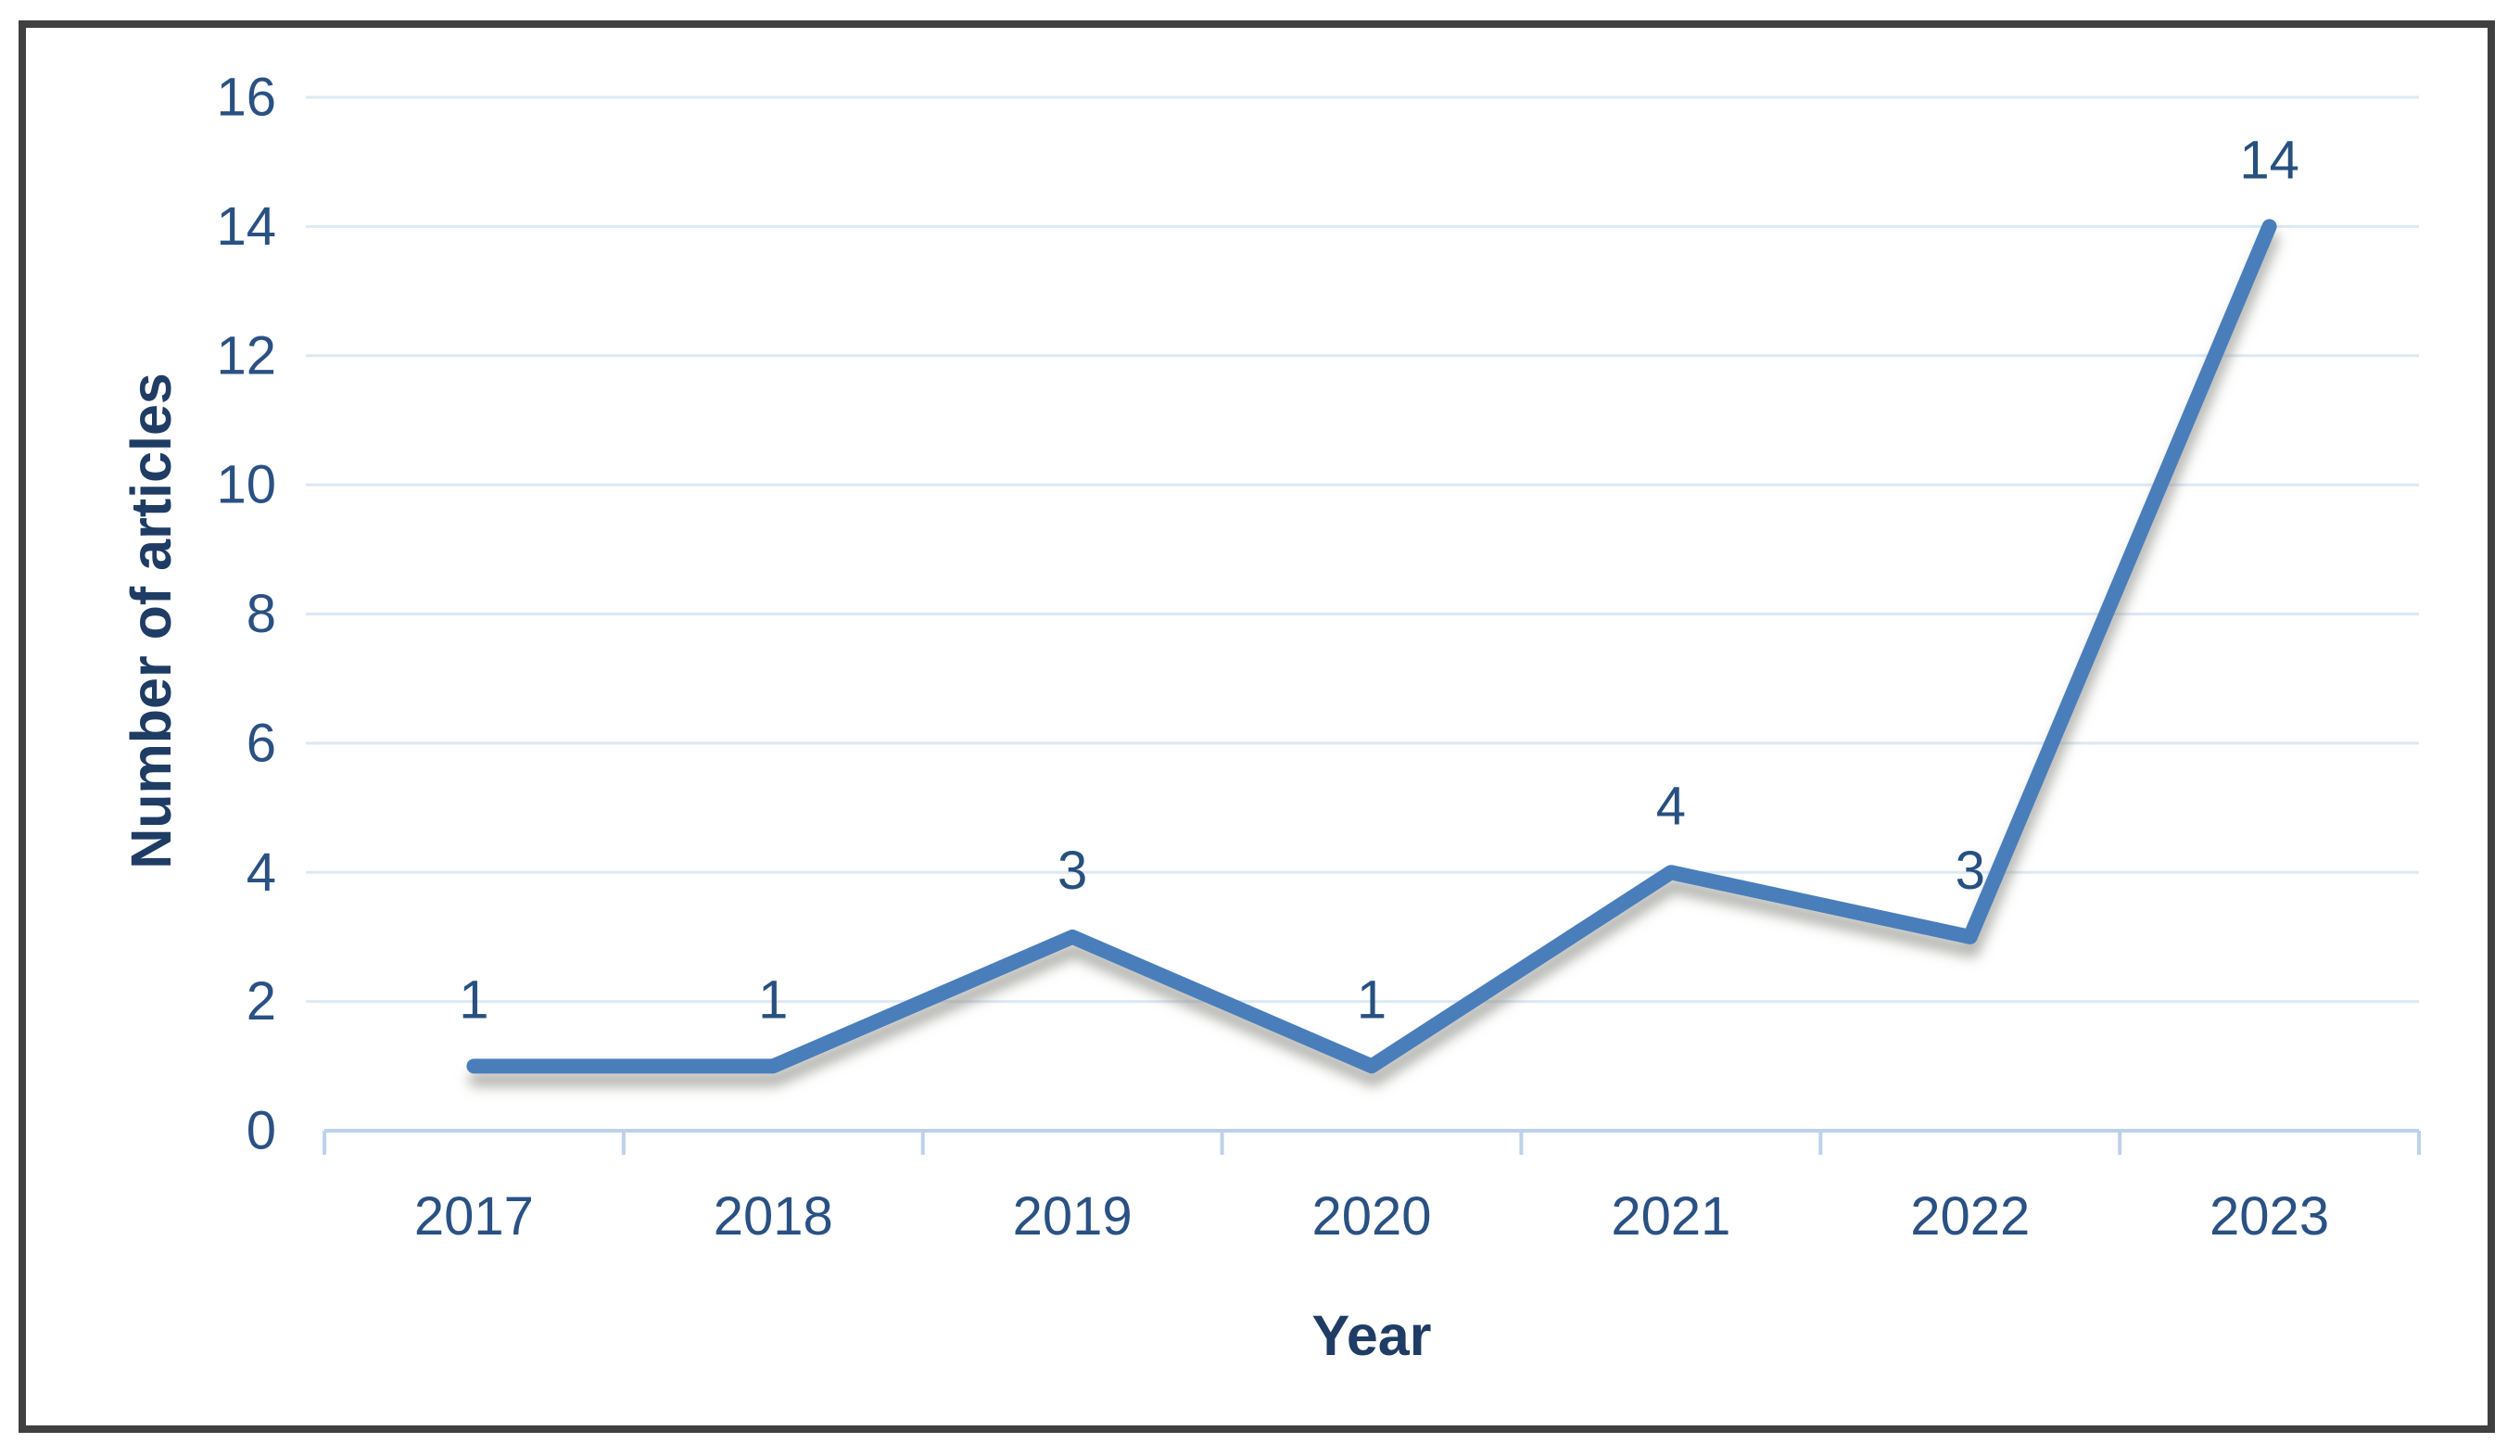  I want to click on y-tick-label: 8, so click(261, 614).